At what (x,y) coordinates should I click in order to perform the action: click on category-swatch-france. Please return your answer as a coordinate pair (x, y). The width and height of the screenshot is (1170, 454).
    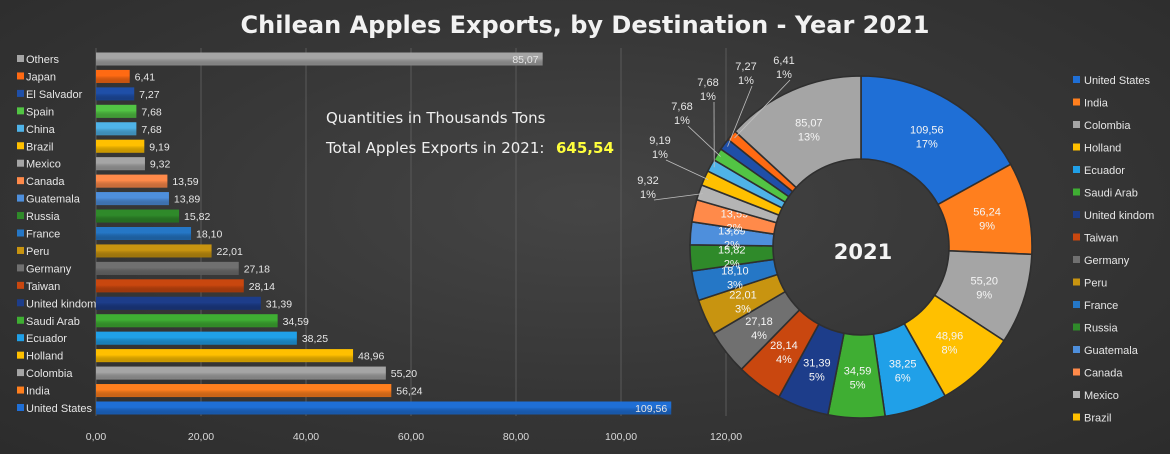
    Looking at the image, I should click on (20, 233).